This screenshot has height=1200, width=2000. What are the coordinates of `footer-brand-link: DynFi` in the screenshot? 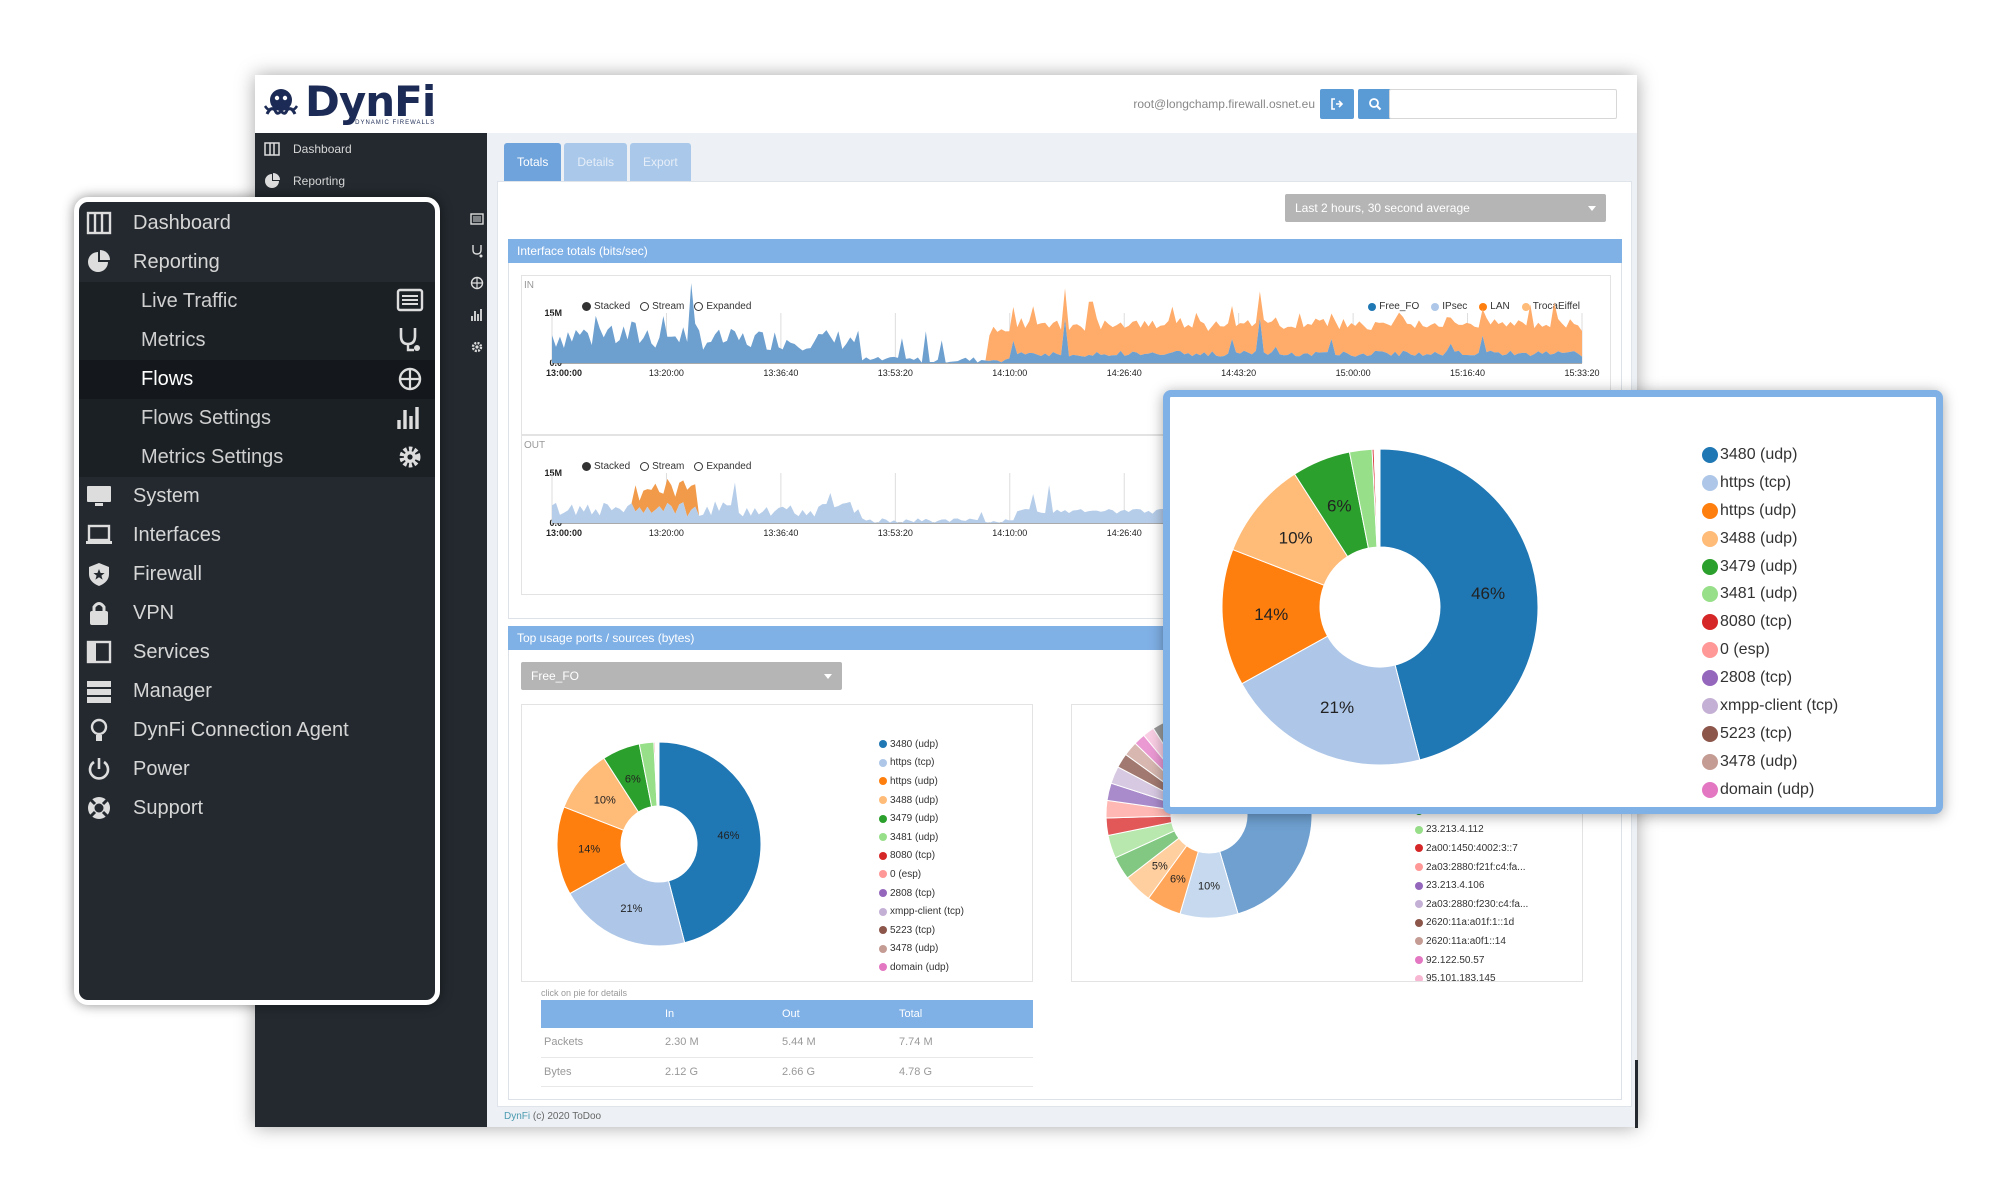 It's located at (517, 1116).